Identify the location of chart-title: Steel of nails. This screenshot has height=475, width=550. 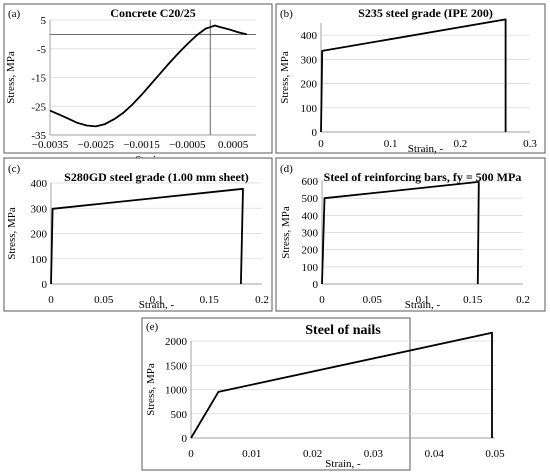
(343, 330).